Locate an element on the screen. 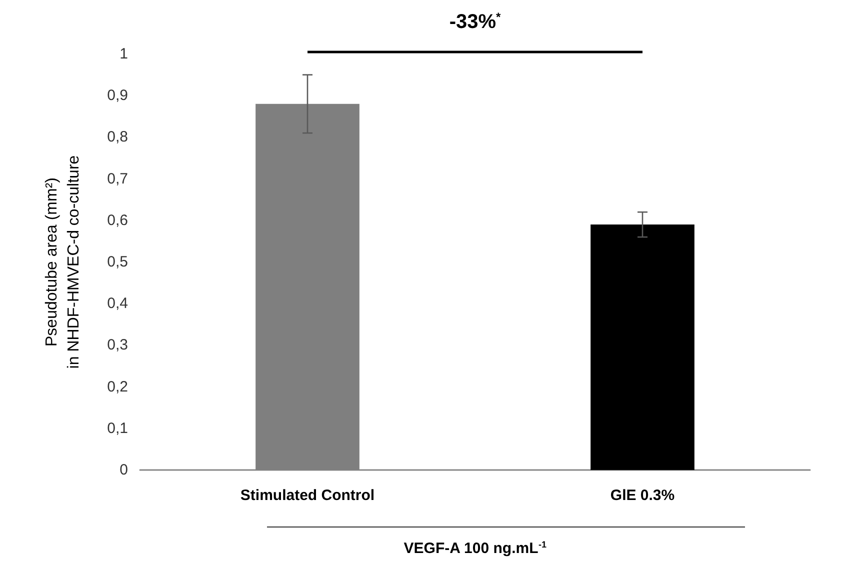 The width and height of the screenshot is (858, 567). x-tick-label: GlE 0.3% is located at coordinates (642, 495).